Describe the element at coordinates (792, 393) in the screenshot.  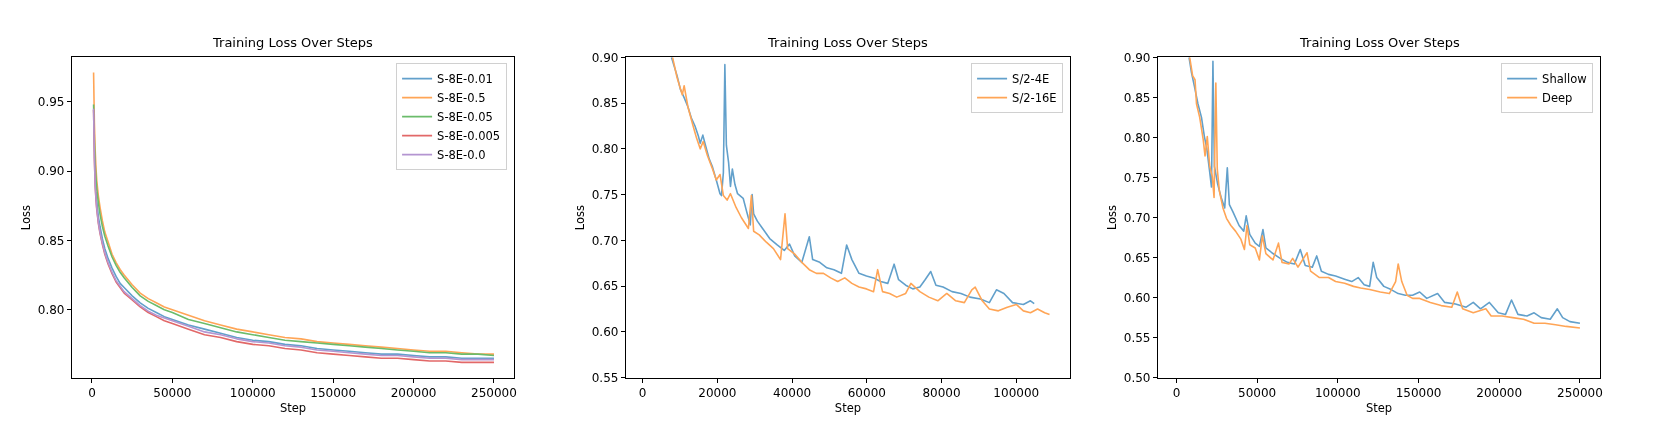
I see `x-tick-label: 40000` at that location.